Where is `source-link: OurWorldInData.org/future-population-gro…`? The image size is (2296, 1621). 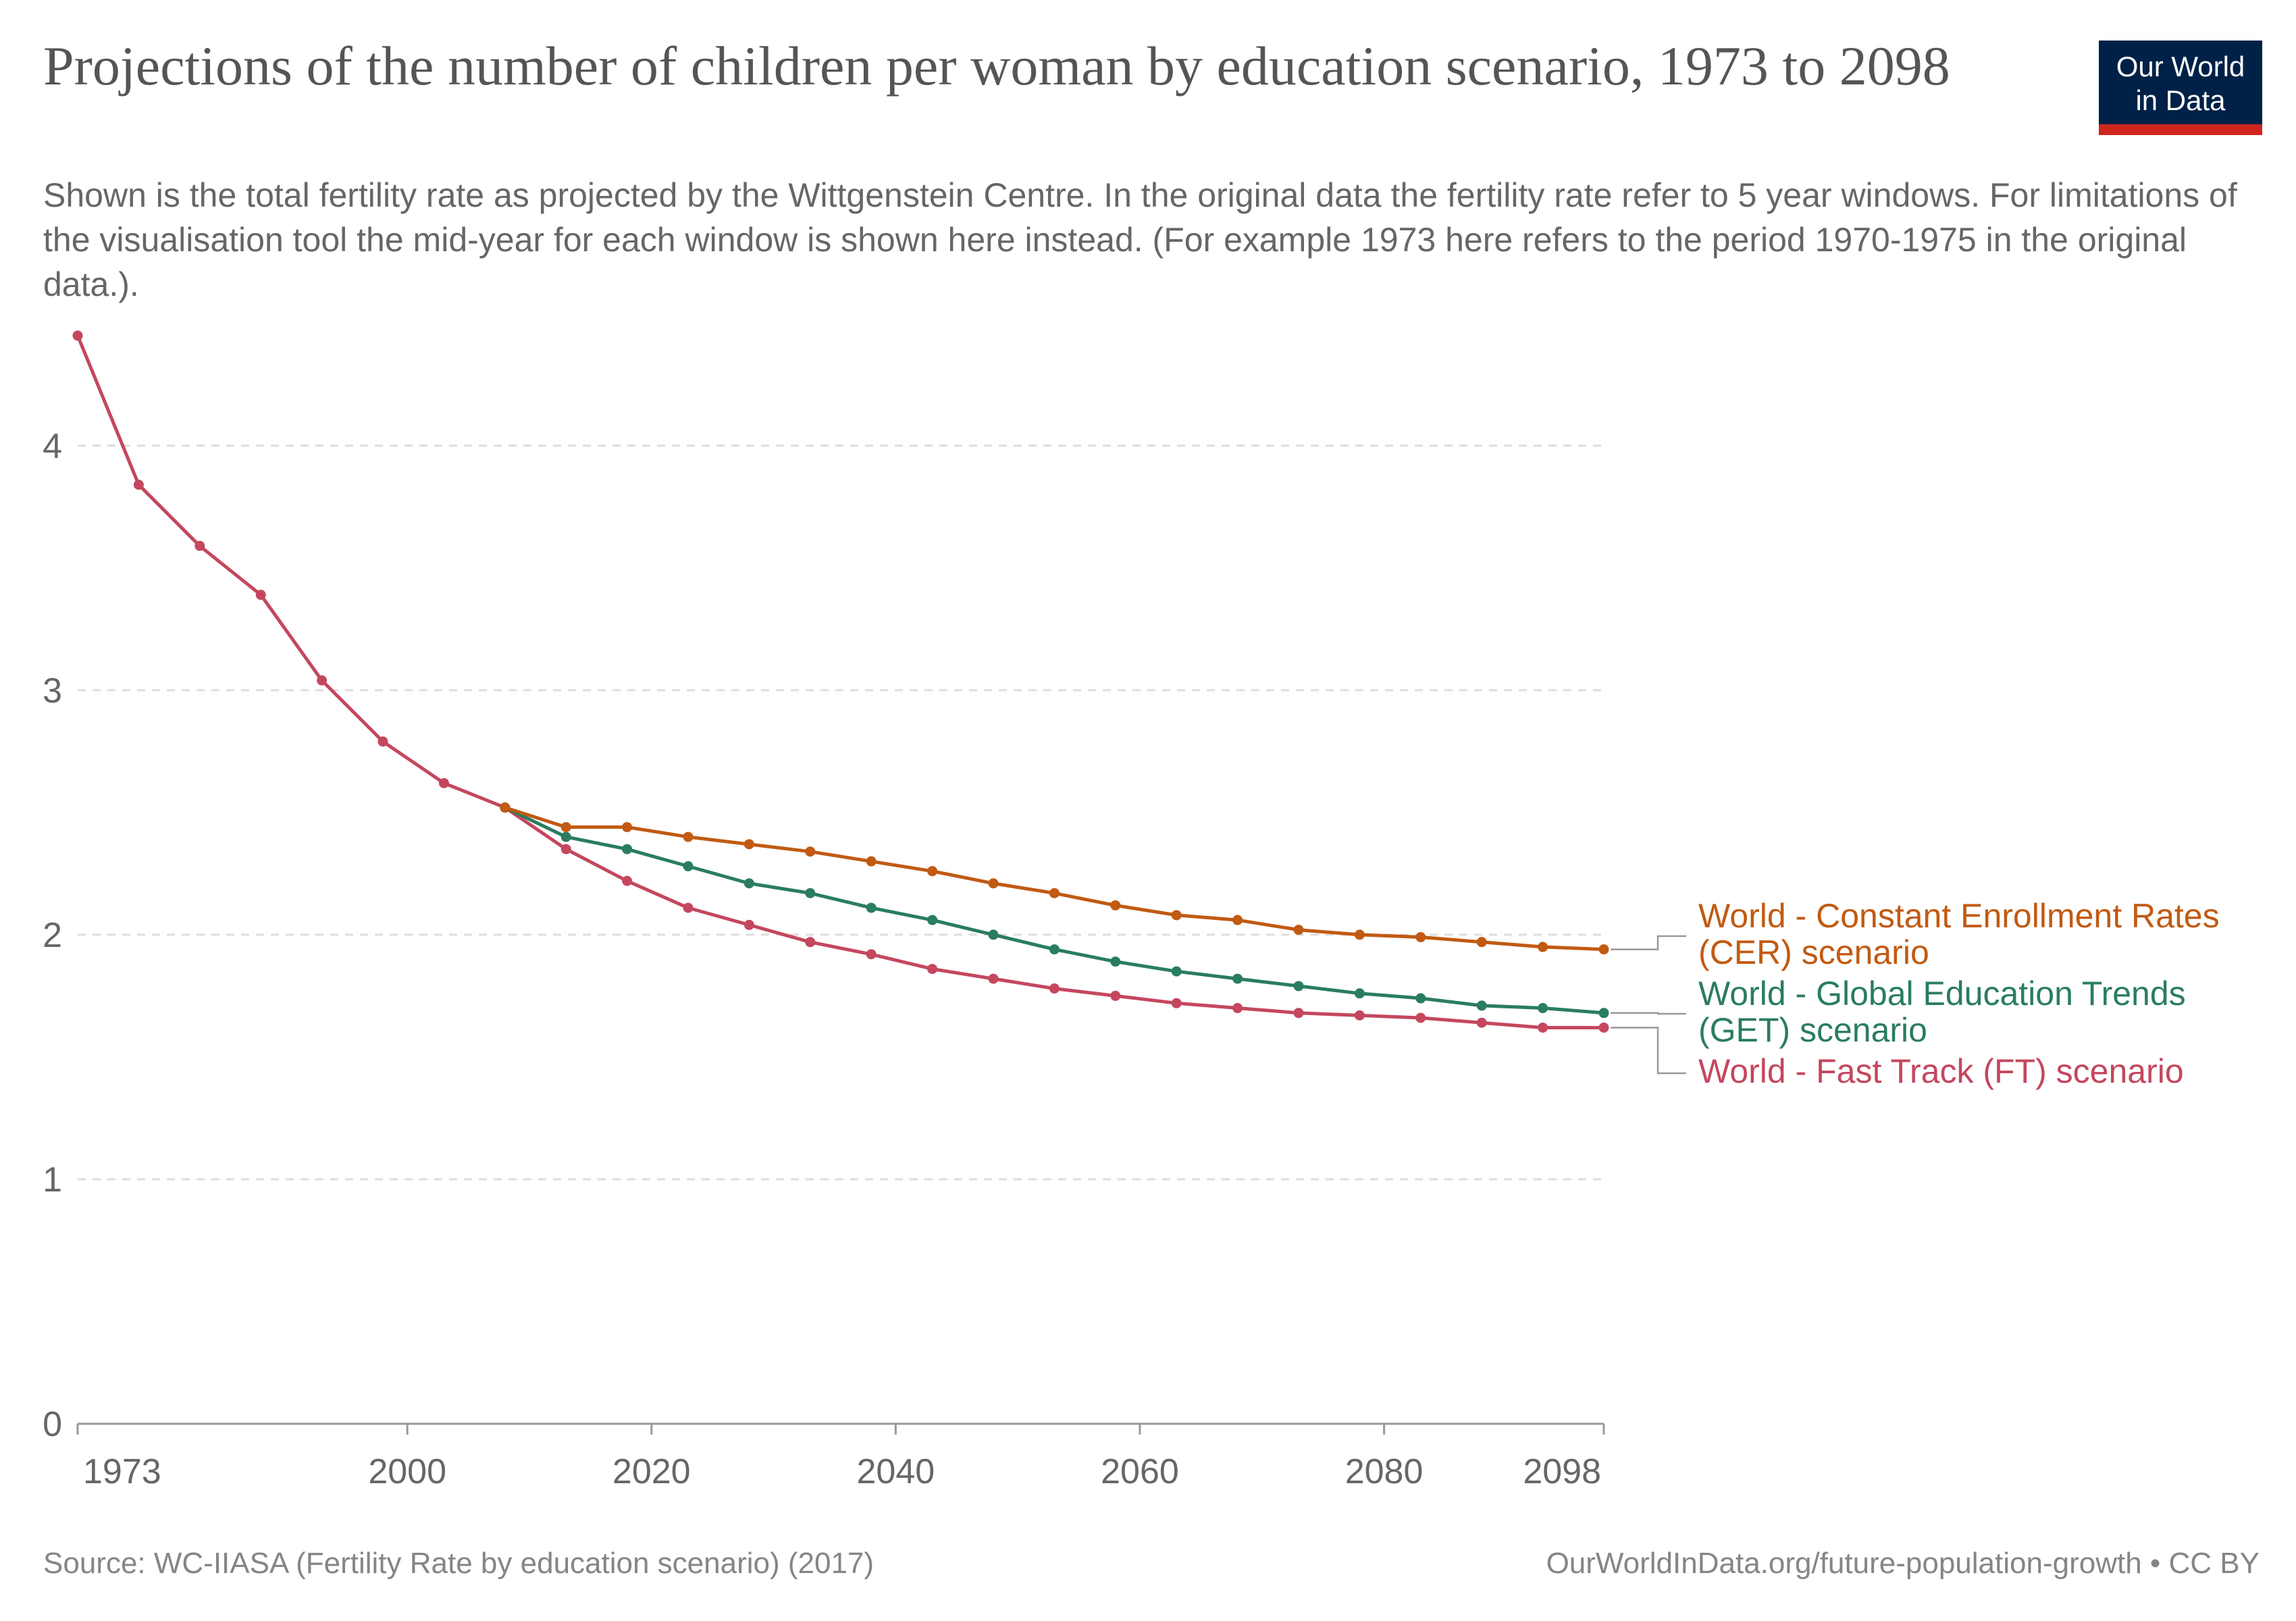 source-link: OurWorldInData.org/future-population-gro… is located at coordinates (1903, 1563).